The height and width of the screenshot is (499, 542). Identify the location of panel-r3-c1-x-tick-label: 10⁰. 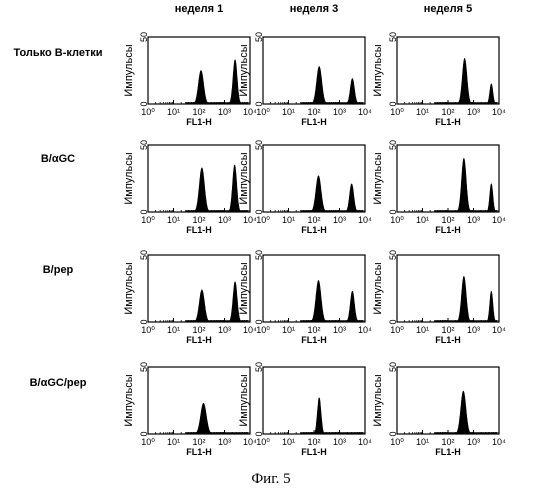
(148, 330).